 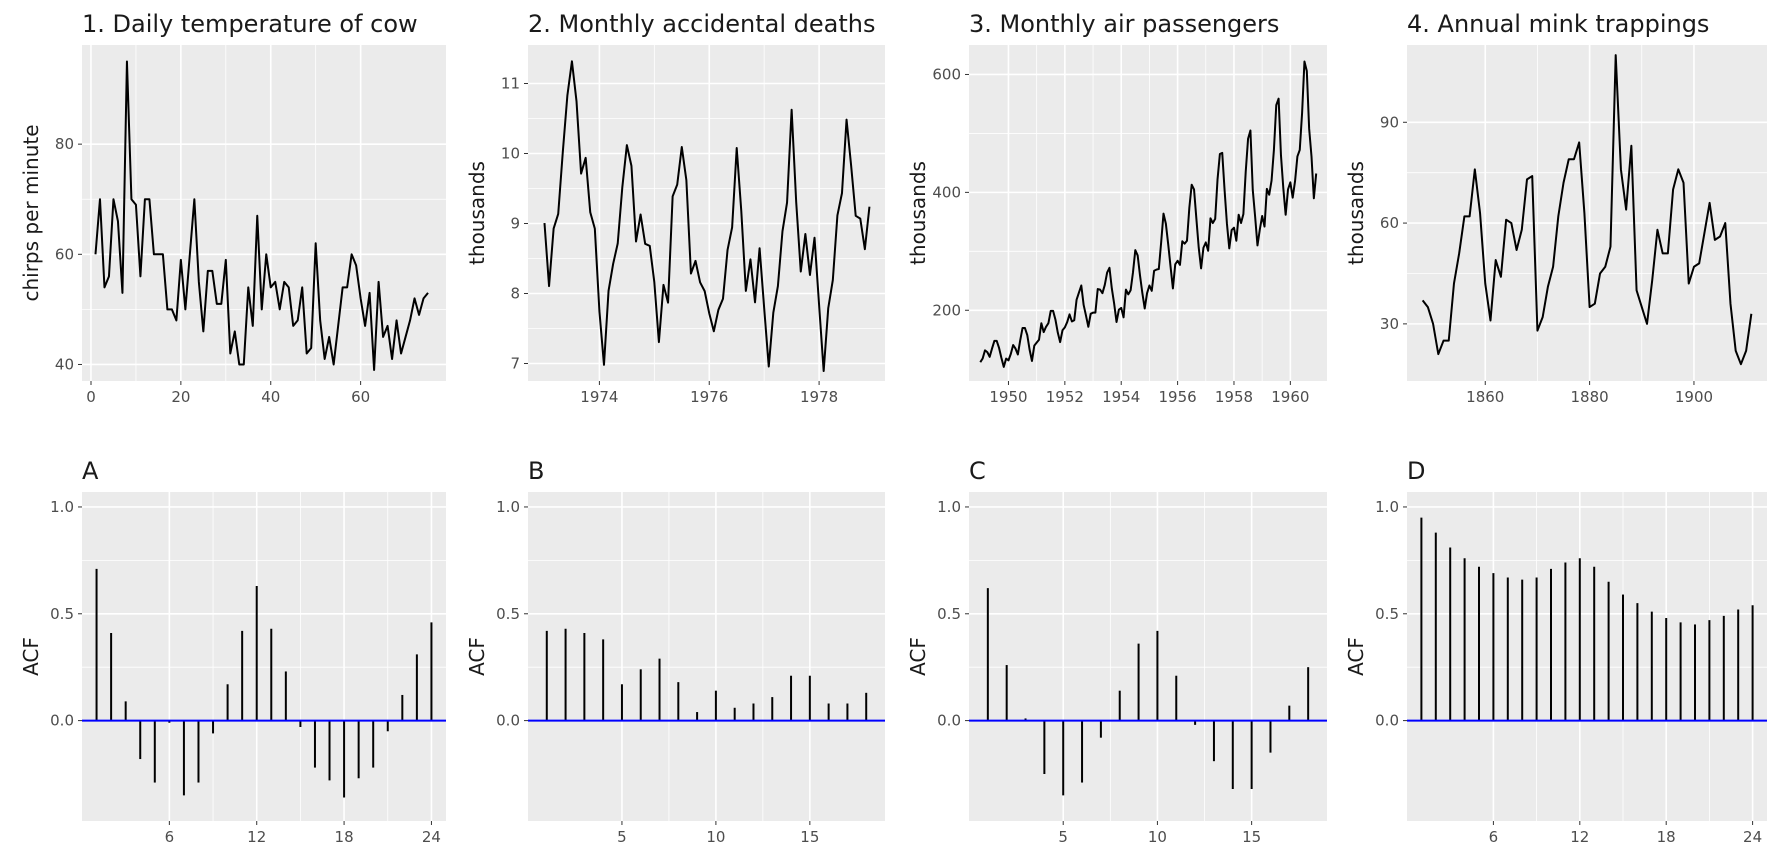 What do you see at coordinates (1121, 397) in the screenshot?
I see `x-tick-label: 1954` at bounding box center [1121, 397].